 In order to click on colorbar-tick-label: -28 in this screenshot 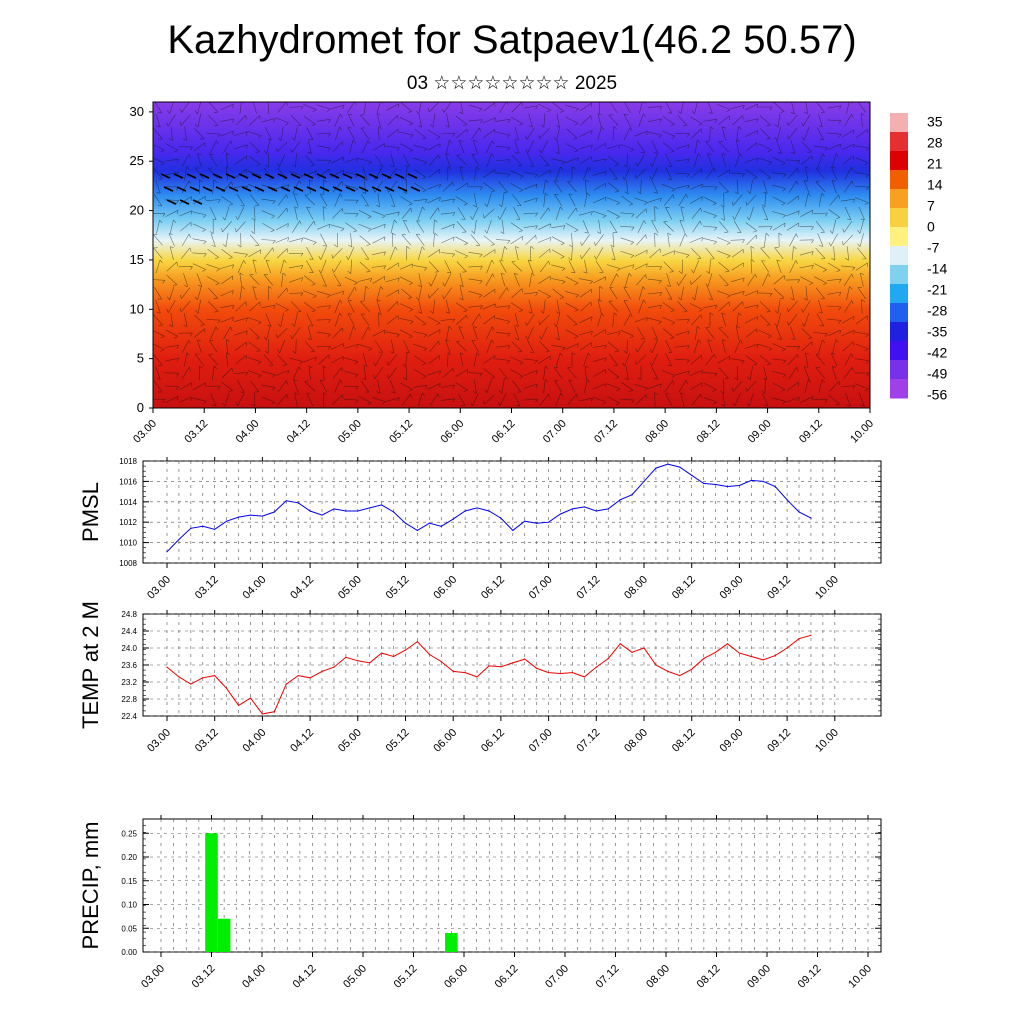, I will do `click(937, 310)`.